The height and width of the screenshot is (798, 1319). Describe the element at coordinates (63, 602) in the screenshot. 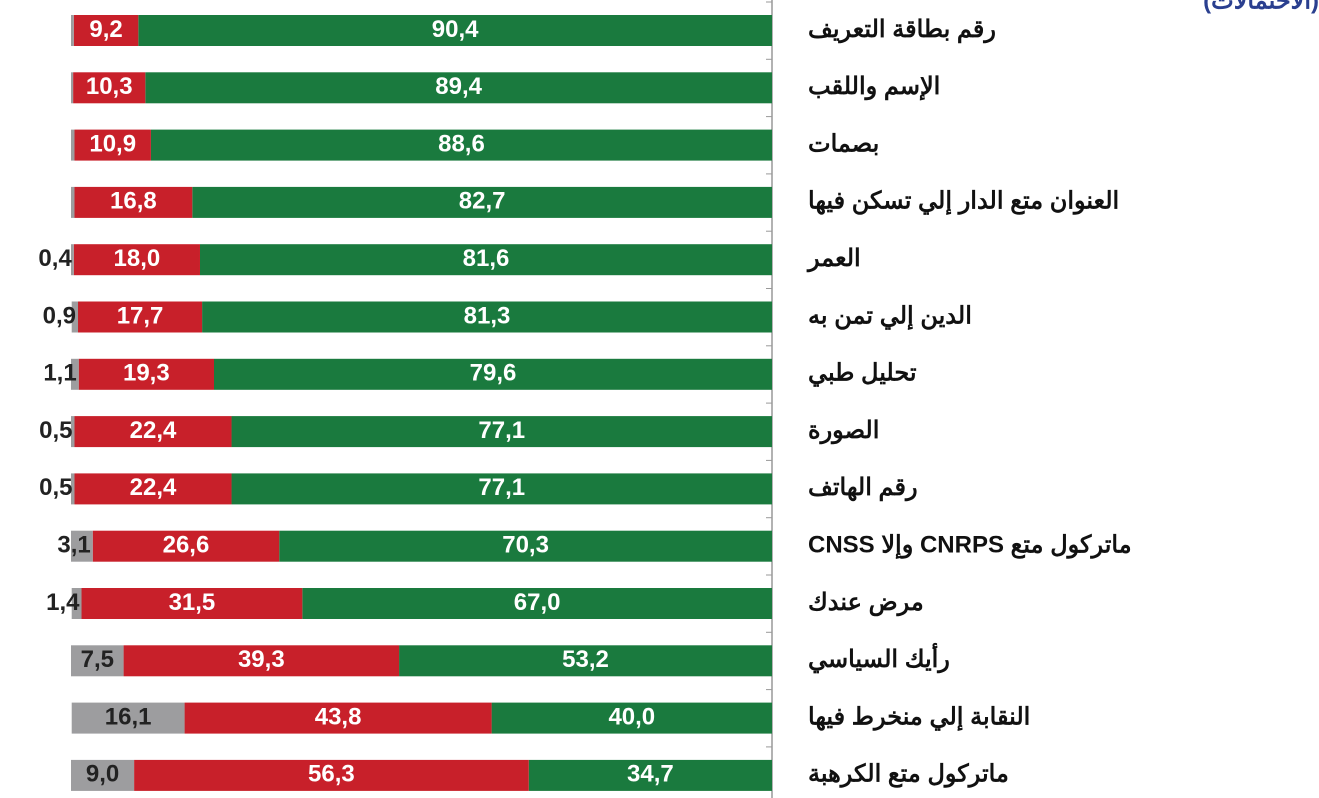

I see `value-label: 1,4` at that location.